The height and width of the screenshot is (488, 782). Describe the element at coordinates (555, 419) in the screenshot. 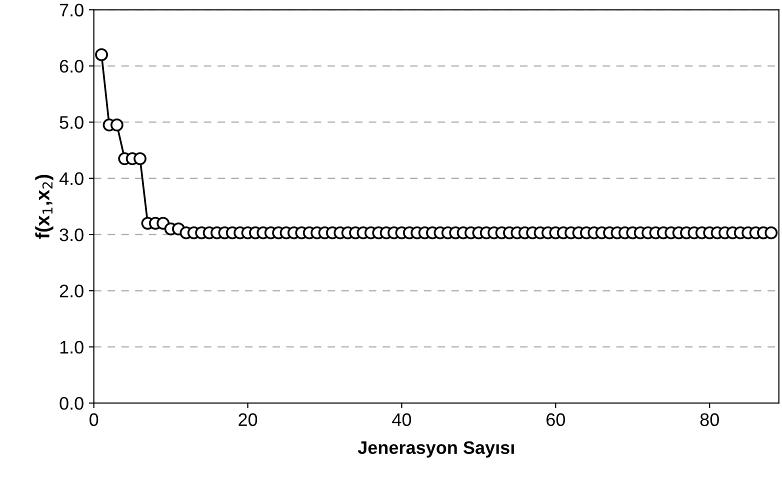

I see `x-tick-label: 60` at that location.